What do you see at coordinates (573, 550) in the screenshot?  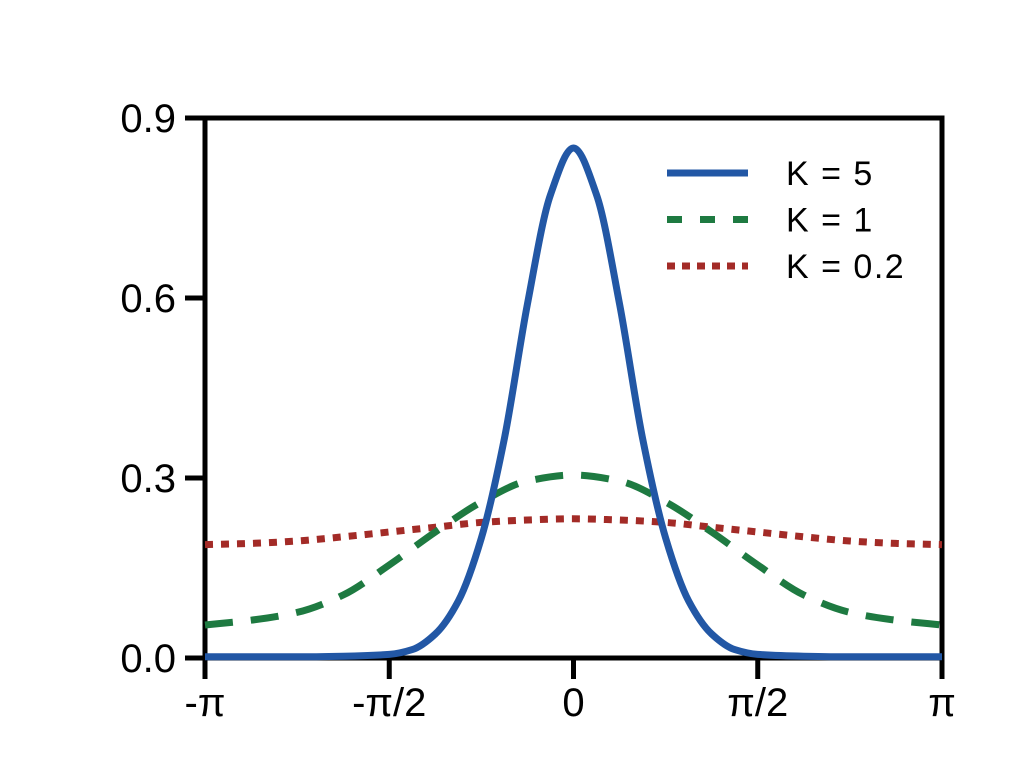 I see `curve-k=1` at bounding box center [573, 550].